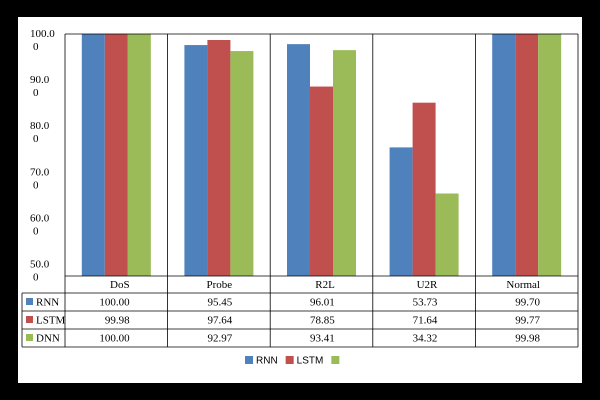  I want to click on table-cell: 34.32, so click(425, 339).